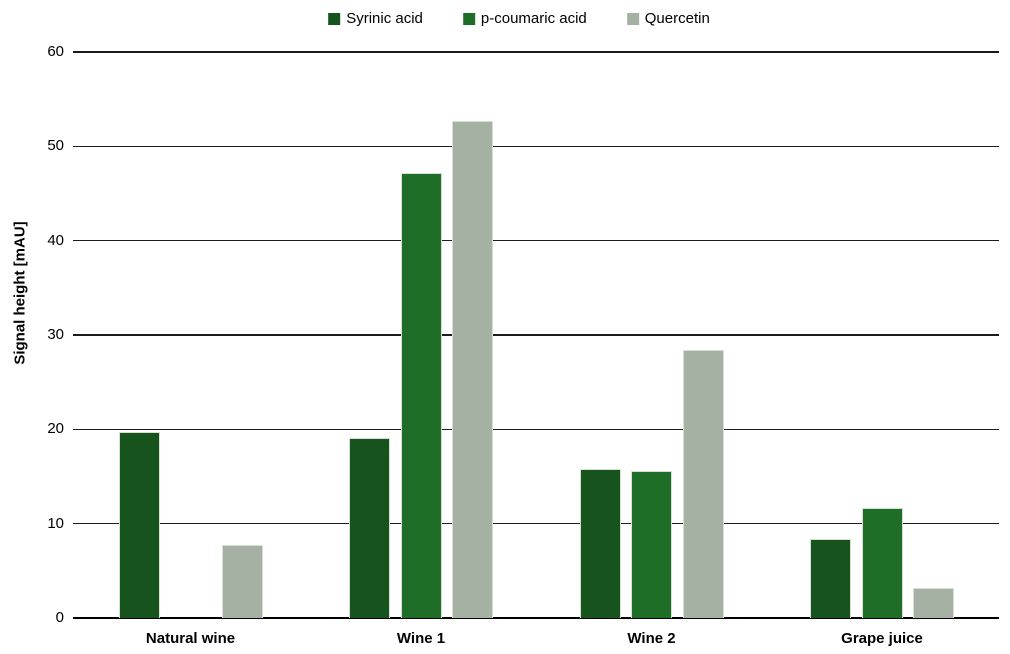 The width and height of the screenshot is (1010, 654). Describe the element at coordinates (536, 240) in the screenshot. I see `gridline-y40` at that location.